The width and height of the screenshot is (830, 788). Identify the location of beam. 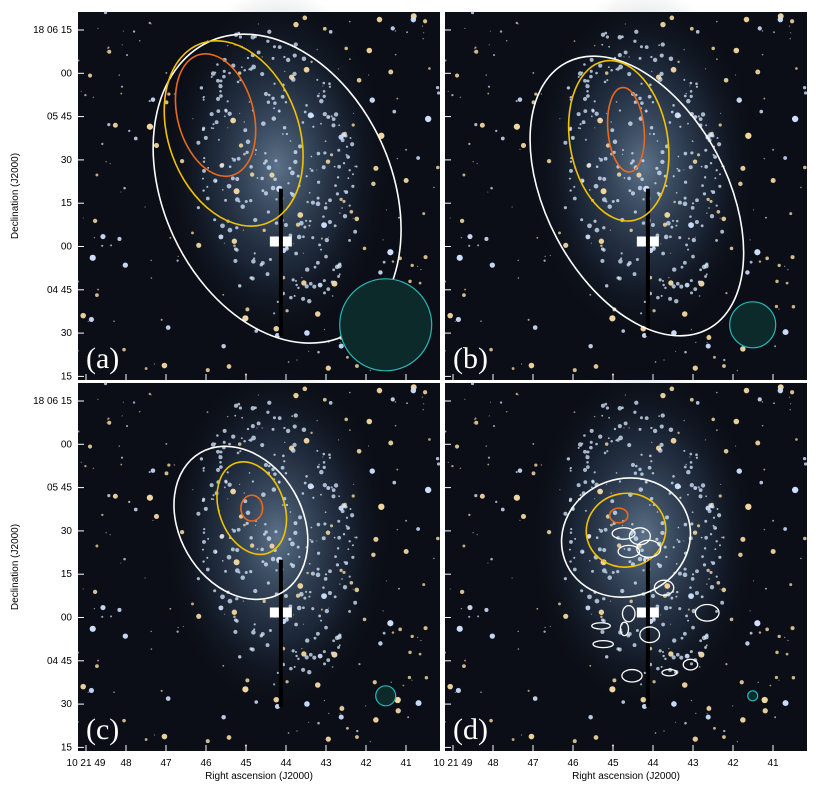
(386, 696).